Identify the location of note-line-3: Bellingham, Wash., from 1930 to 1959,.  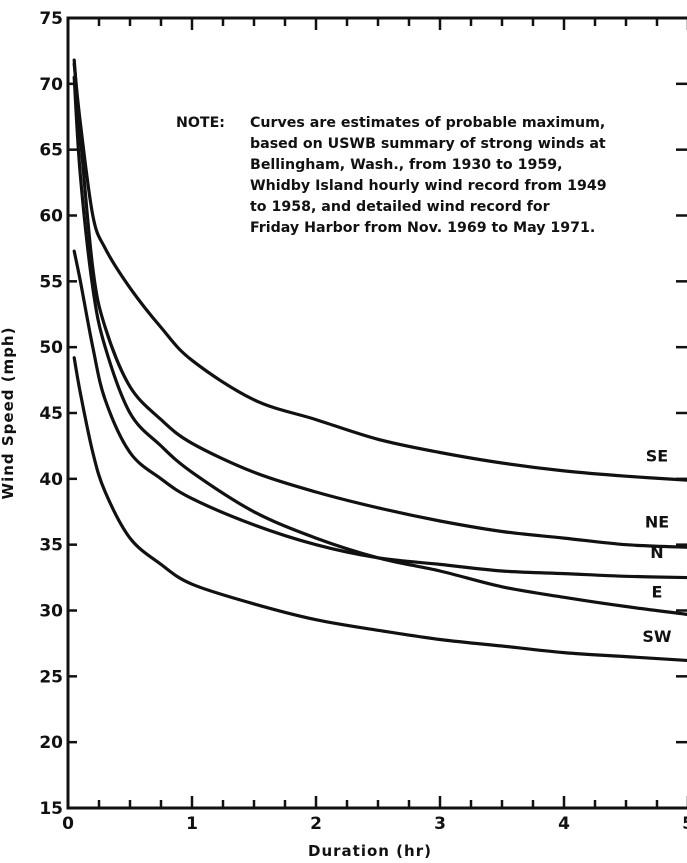
(406, 165).